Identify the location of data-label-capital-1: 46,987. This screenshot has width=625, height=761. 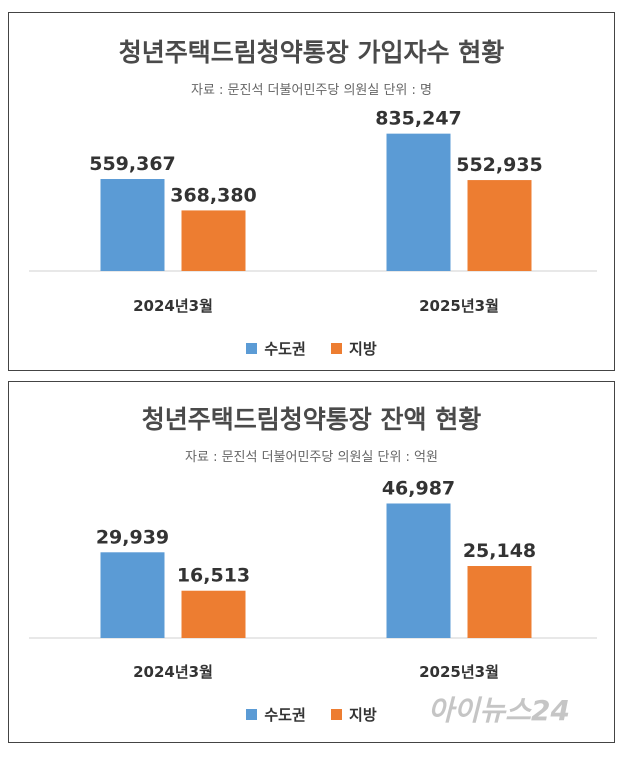
(418, 488).